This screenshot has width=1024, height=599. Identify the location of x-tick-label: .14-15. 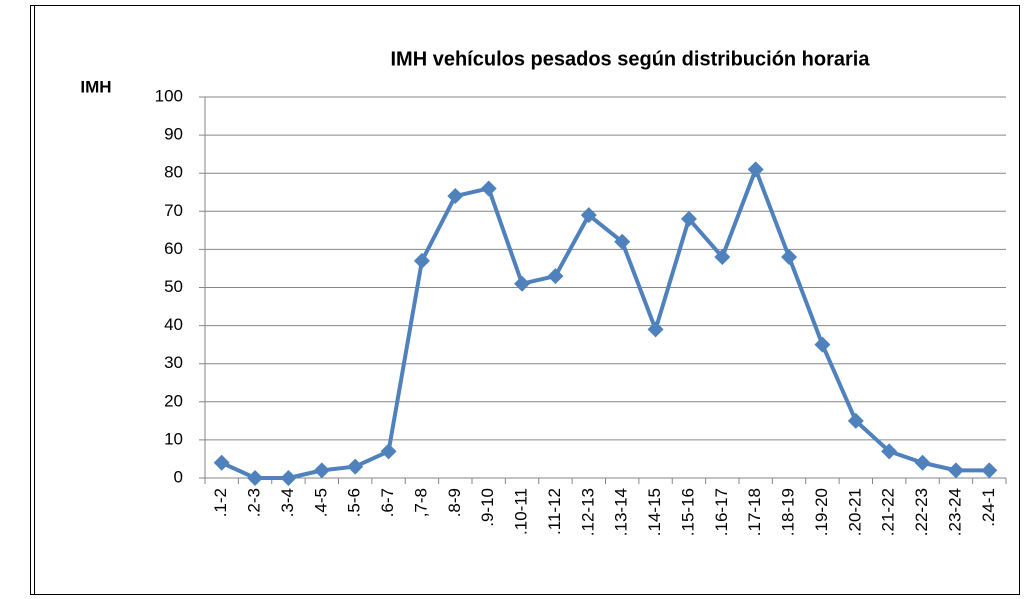
(654, 512).